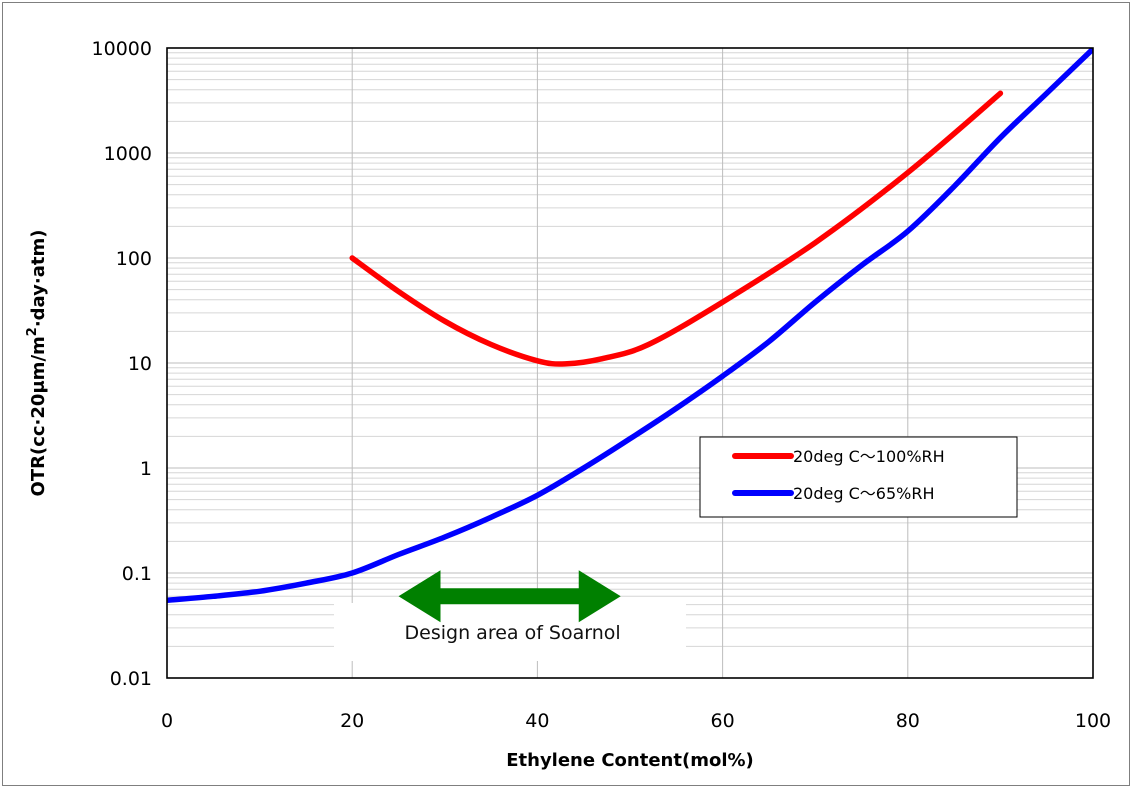 Image resolution: width=1134 pixels, height=789 pixels. I want to click on x-tick-labels: 0 20 40 60 80 100, so click(636, 721).